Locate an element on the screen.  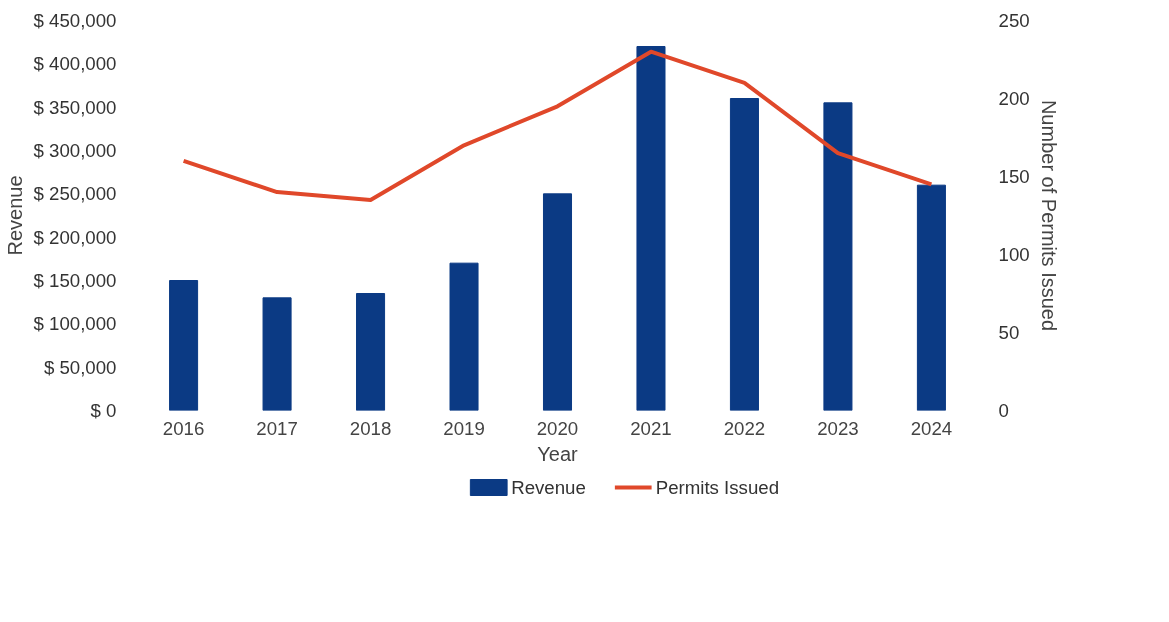
y-tick-label: $ 0 is located at coordinates (103, 410).